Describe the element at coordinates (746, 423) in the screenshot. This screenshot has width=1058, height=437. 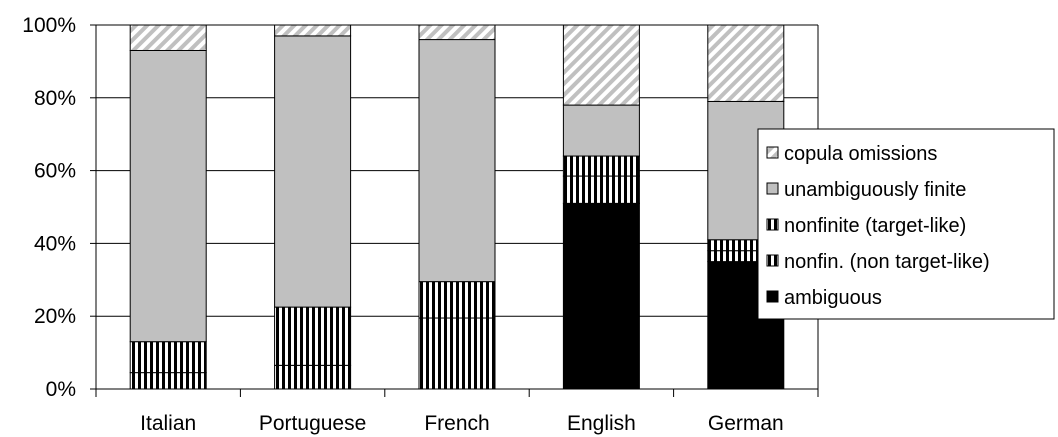
I see `x-tick-label: German` at that location.